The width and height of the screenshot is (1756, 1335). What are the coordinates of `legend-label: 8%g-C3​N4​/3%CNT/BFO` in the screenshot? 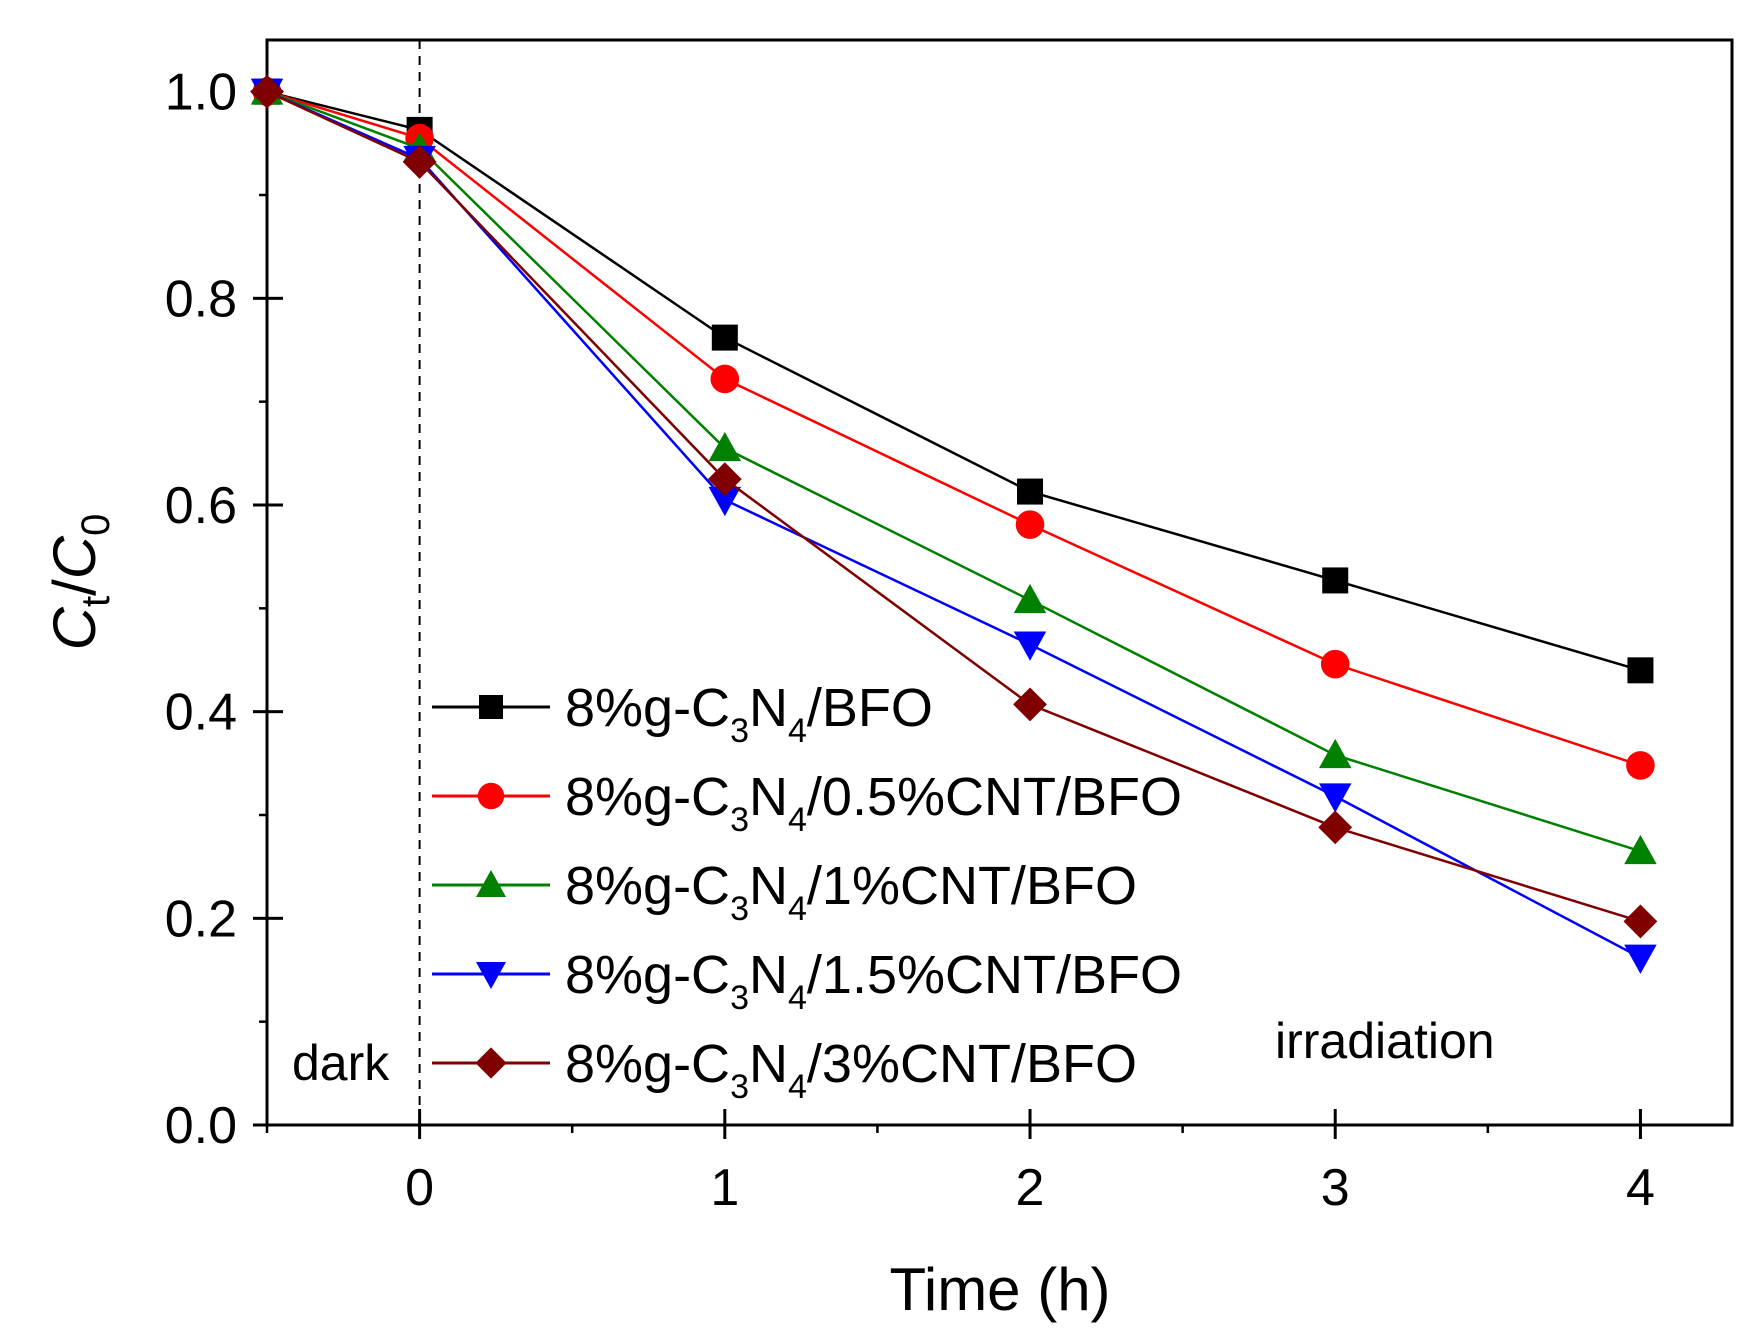 It's located at (851, 1070).